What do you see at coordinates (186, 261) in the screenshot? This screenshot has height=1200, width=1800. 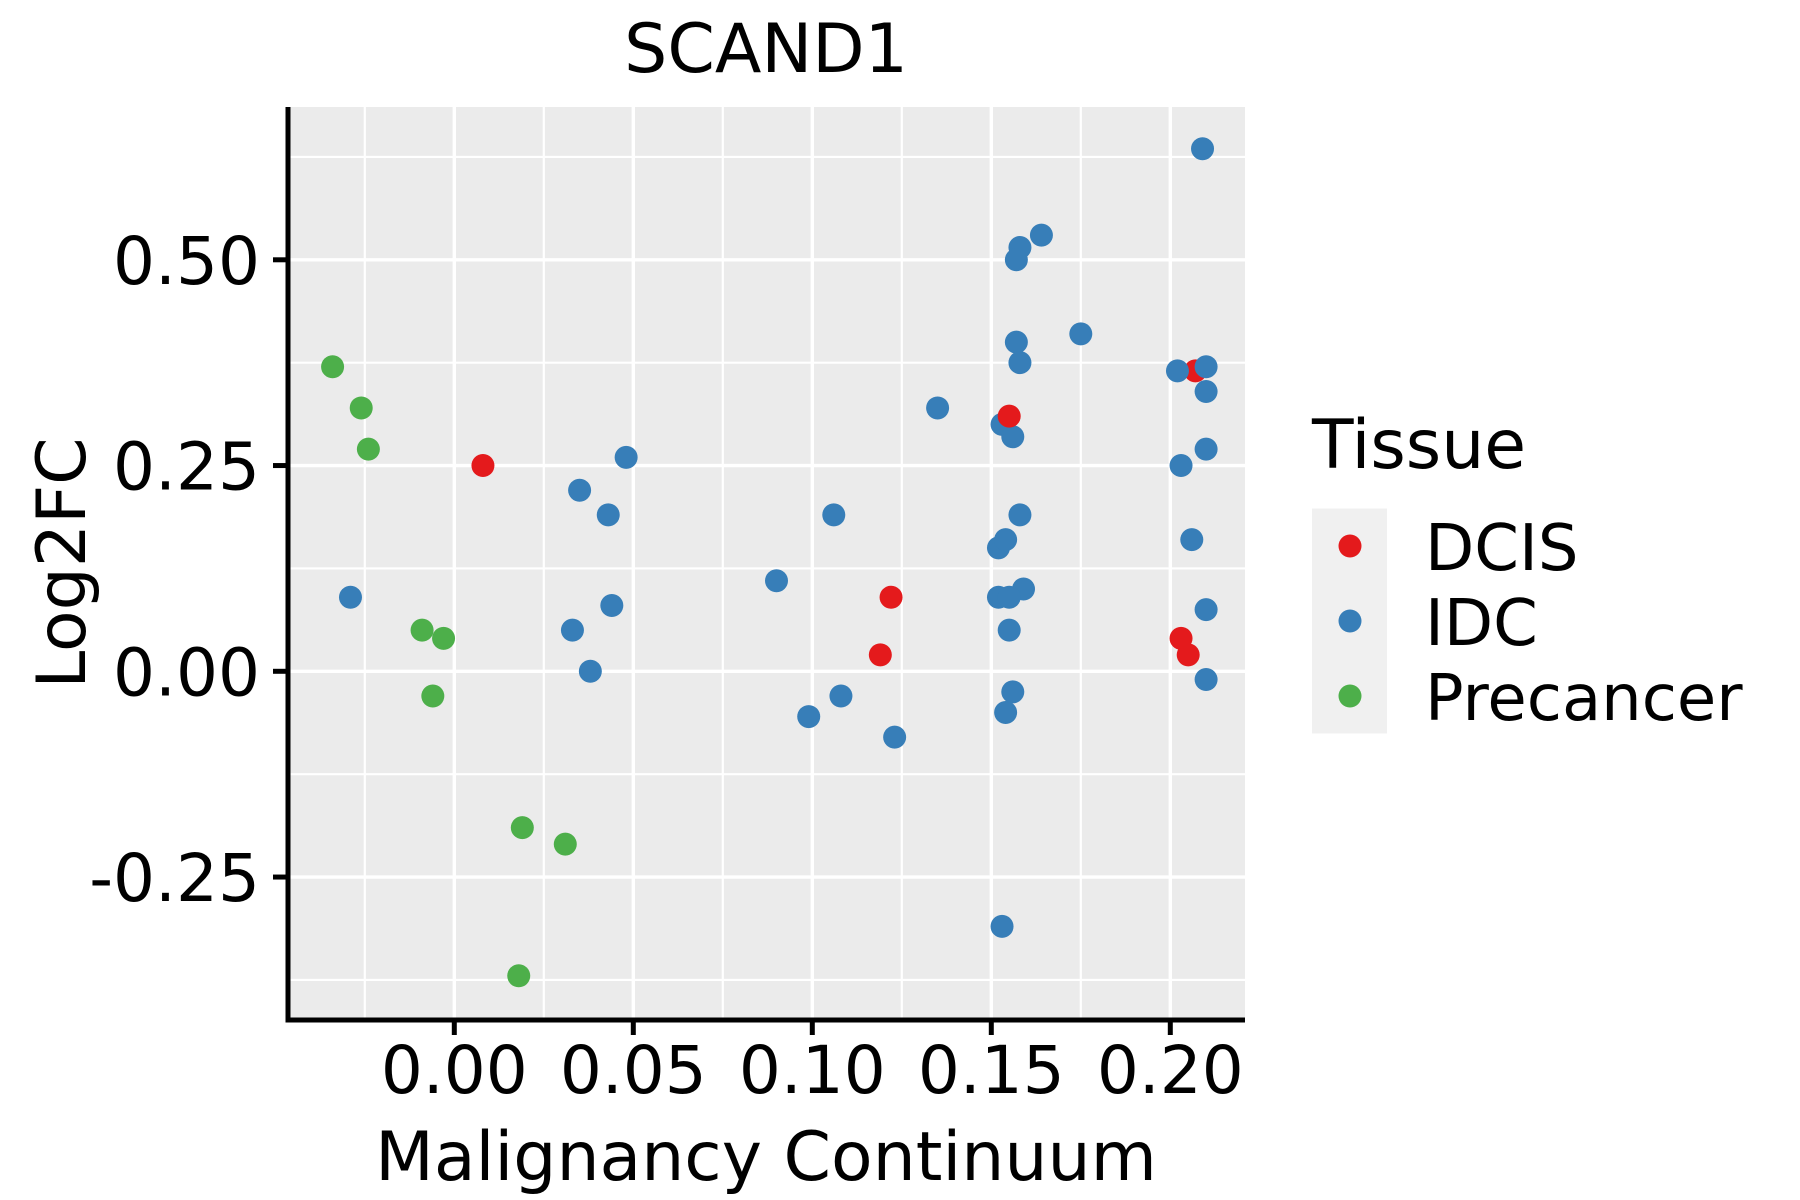 I see `y-tick-label: 0.50` at bounding box center [186, 261].